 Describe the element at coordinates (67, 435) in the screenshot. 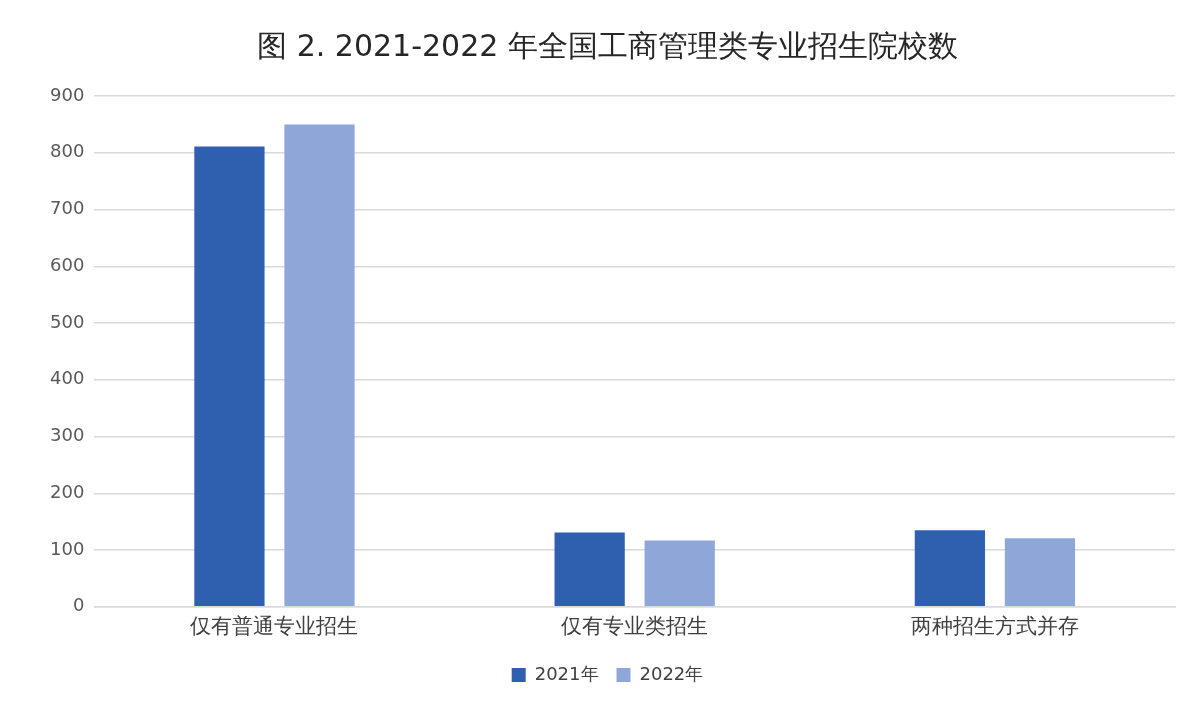

I see `y-tick-label: 300` at that location.